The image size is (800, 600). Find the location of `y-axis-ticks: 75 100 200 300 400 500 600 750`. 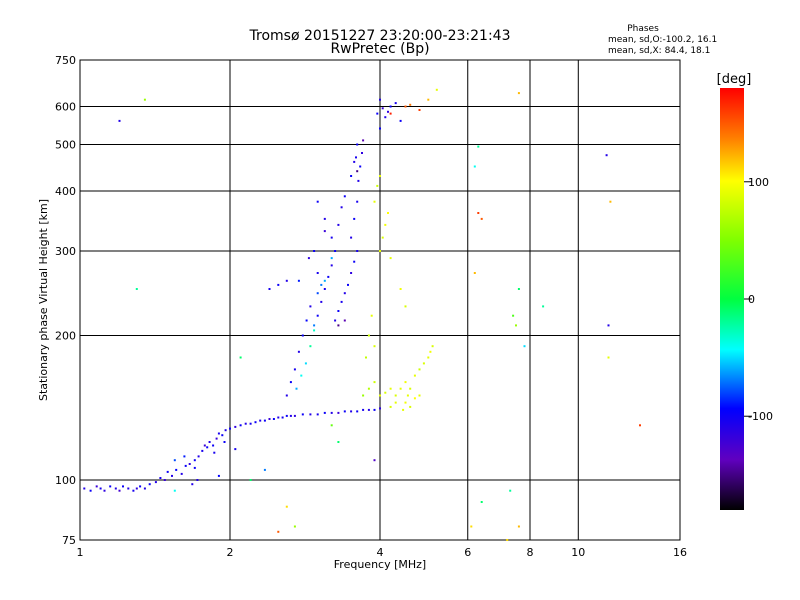

y-axis-ticks: 75 100 200 300 400 500 600 750 is located at coordinates (65, 300).